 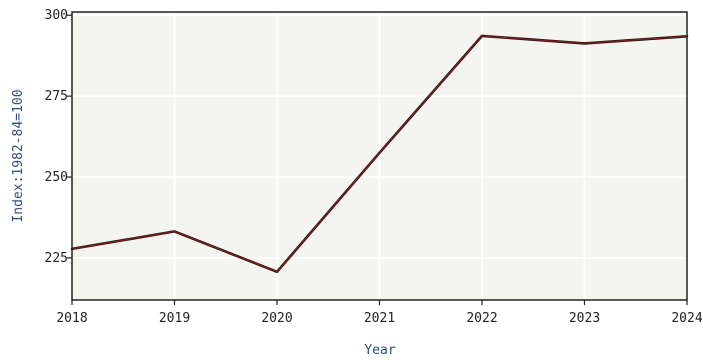 What do you see at coordinates (276, 318) in the screenshot?
I see `x-tick-label: 2020` at bounding box center [276, 318].